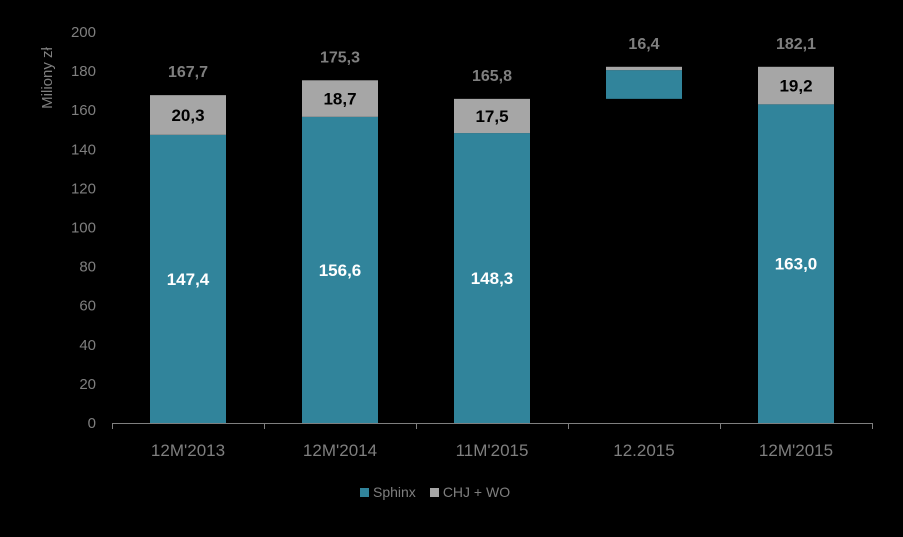 The height and width of the screenshot is (537, 903). What do you see at coordinates (364, 492) in the screenshot?
I see `legend-swatch-sphinx` at bounding box center [364, 492].